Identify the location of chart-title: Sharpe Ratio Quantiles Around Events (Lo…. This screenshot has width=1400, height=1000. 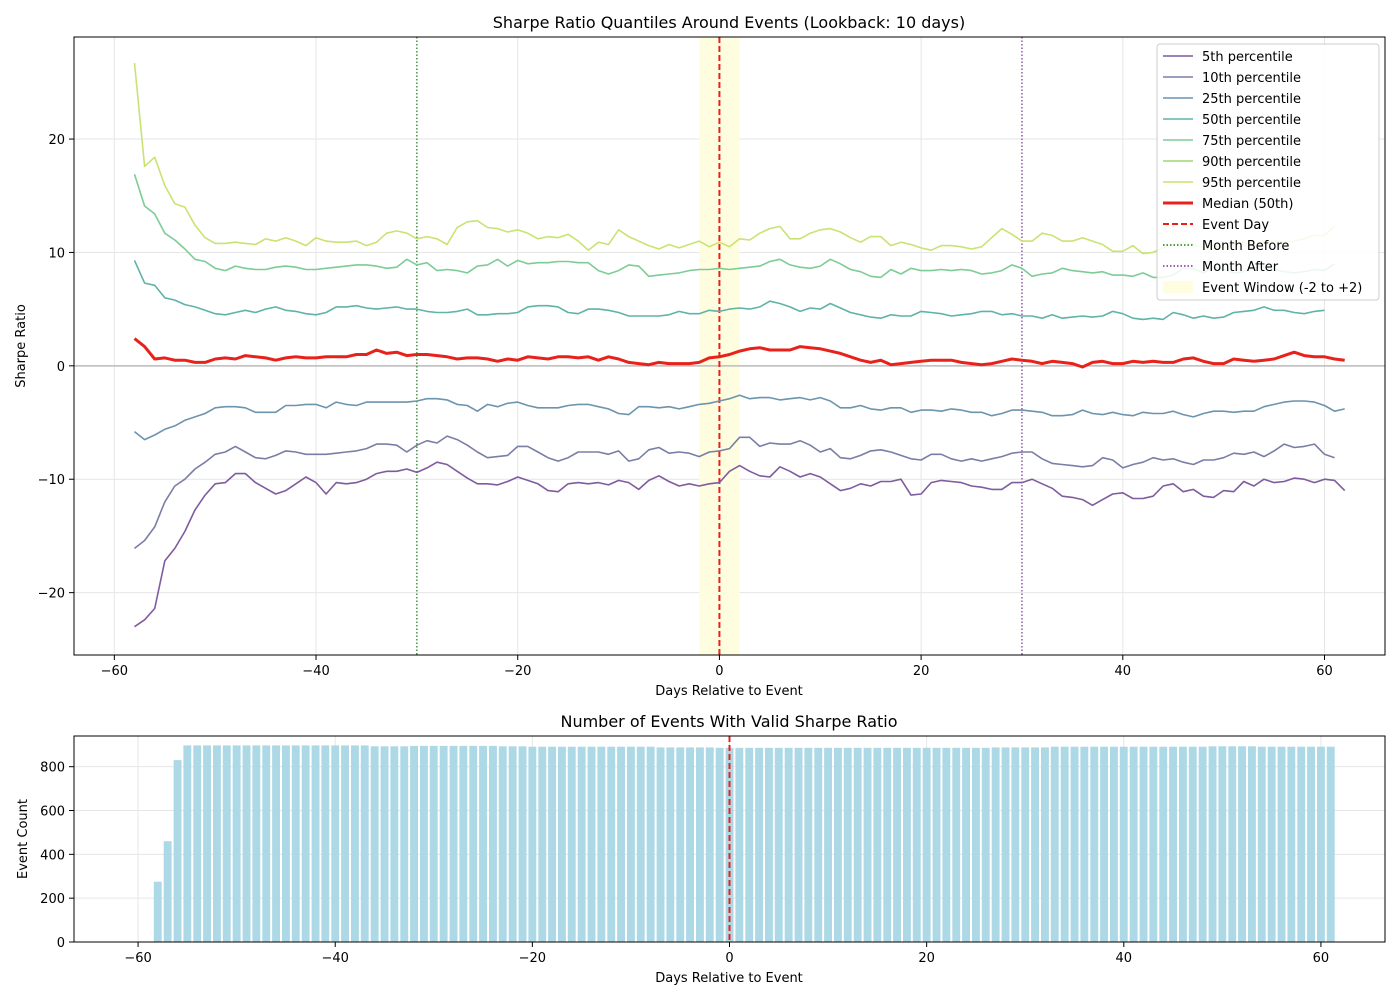
(729, 22).